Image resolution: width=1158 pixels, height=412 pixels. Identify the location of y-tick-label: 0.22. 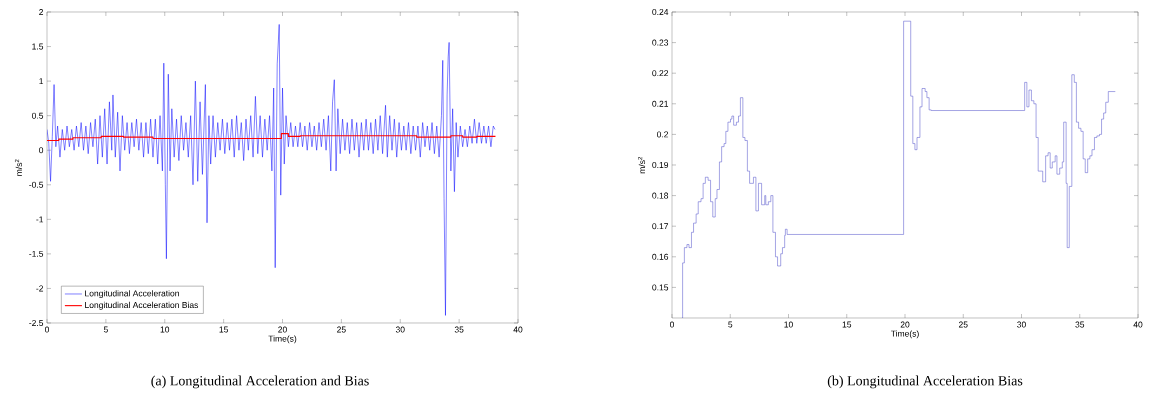
(660, 73).